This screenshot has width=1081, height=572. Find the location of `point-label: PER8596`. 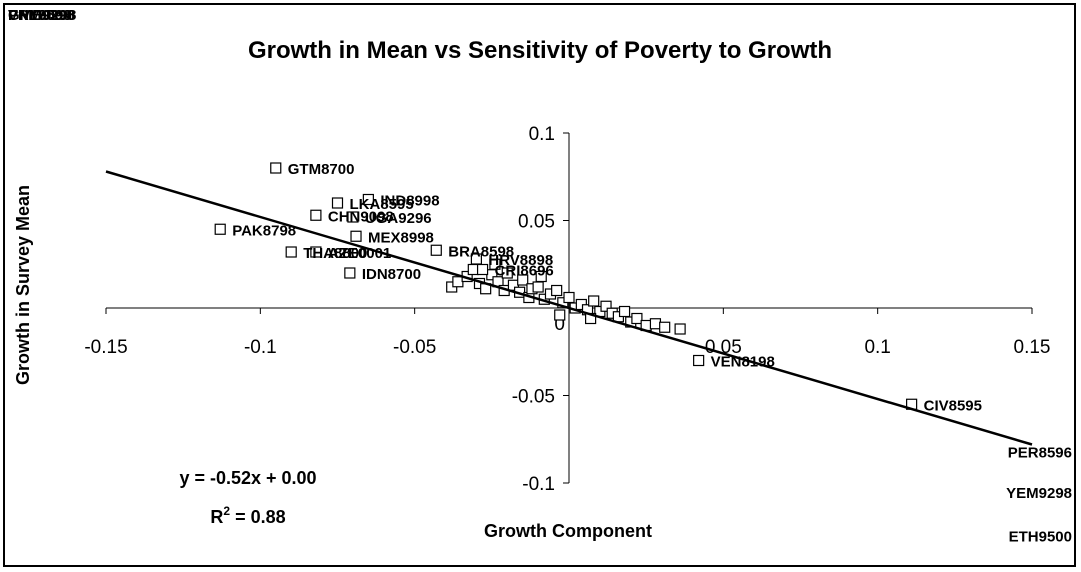

point-label: PER8596 is located at coordinates (1040, 453).